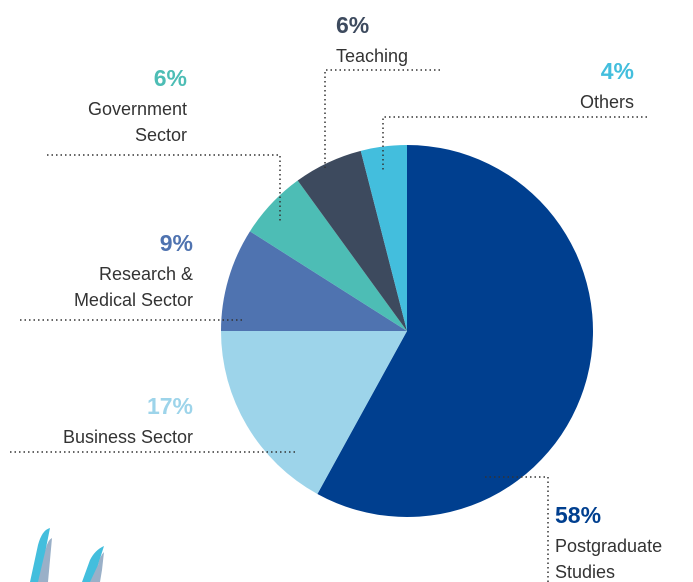 The height and width of the screenshot is (582, 693). What do you see at coordinates (617, 71) in the screenshot?
I see `value-label: 4%` at bounding box center [617, 71].